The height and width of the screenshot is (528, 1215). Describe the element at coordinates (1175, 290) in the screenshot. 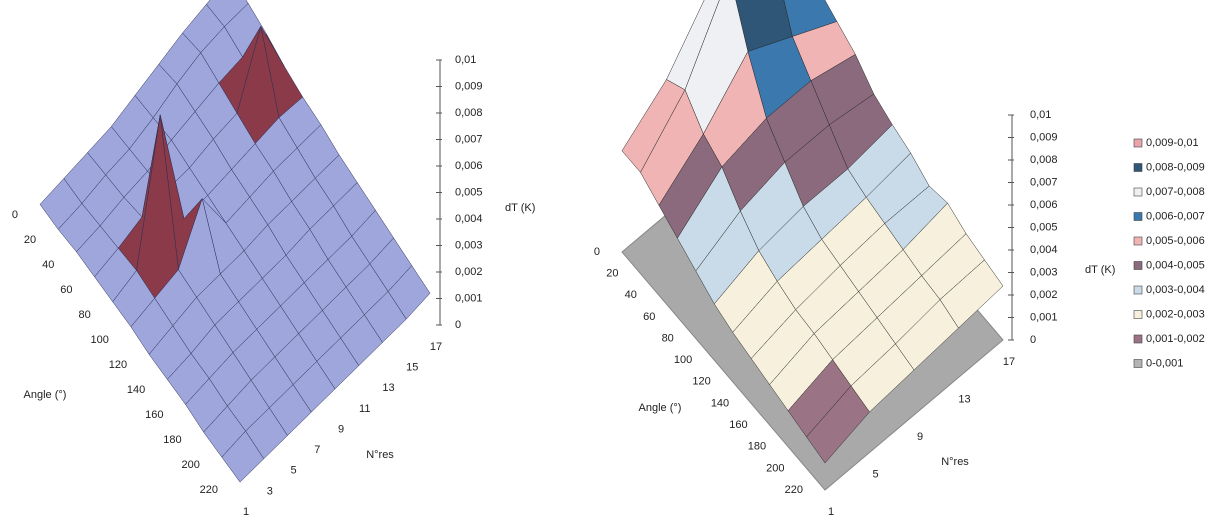

I see `legend-label: 0,003-0,004` at that location.